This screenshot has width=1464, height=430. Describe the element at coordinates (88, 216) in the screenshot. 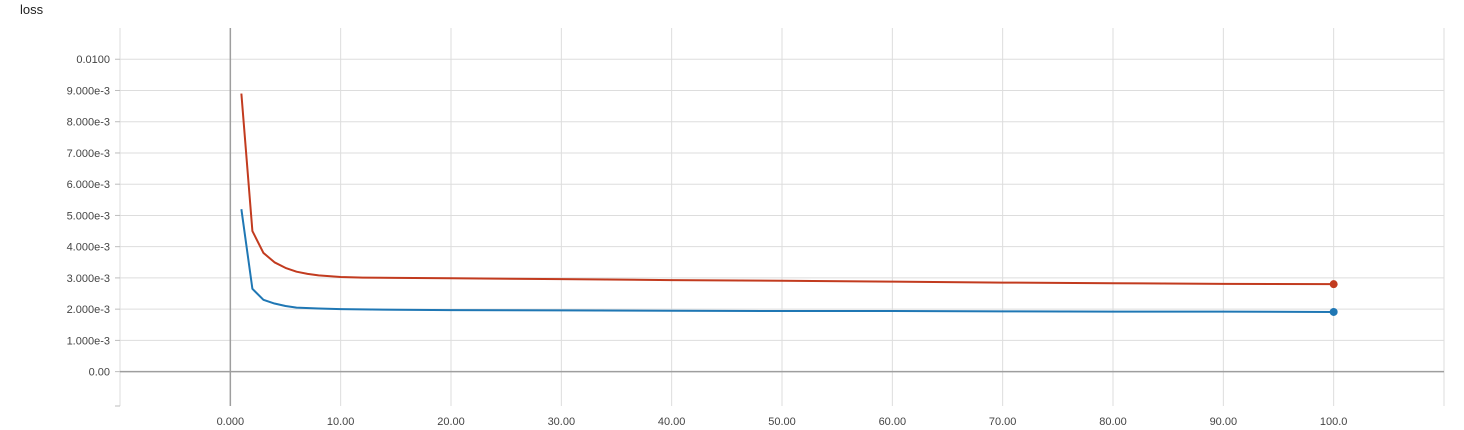

I see `y-tick-label: 5.000e-3` at that location.